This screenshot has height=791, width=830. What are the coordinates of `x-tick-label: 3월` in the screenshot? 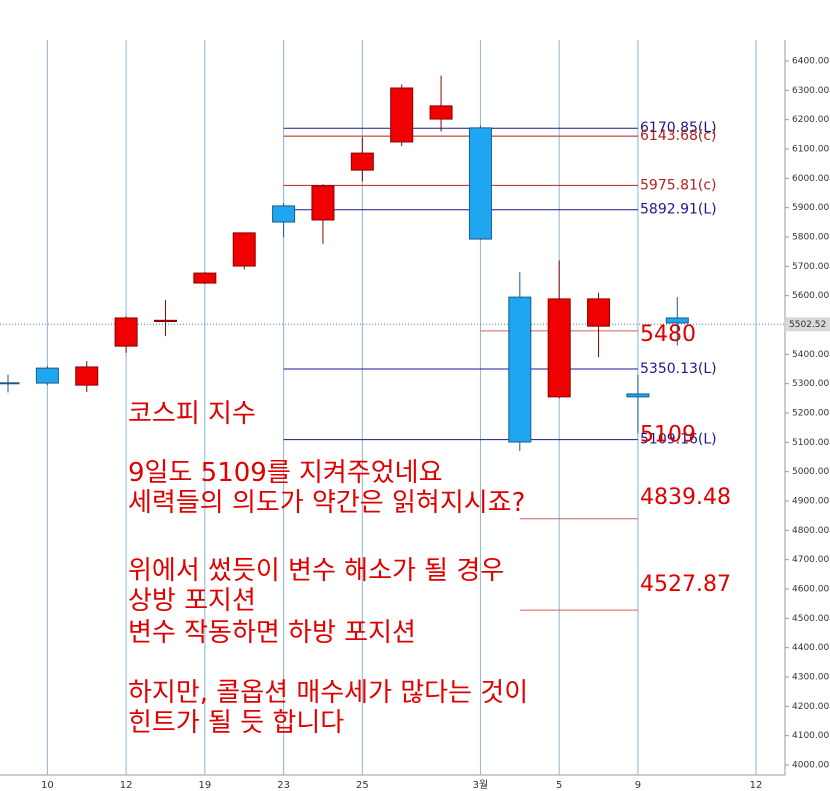 It's located at (481, 785).